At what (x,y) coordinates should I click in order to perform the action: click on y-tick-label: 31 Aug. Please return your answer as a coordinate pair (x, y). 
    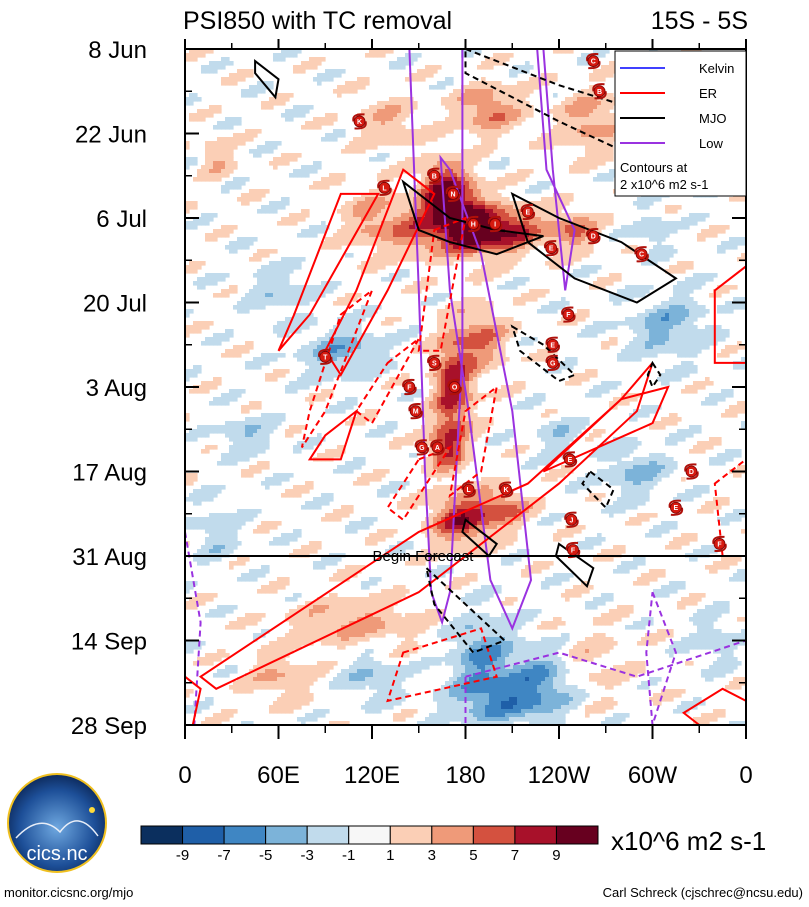
    Looking at the image, I should click on (109, 557).